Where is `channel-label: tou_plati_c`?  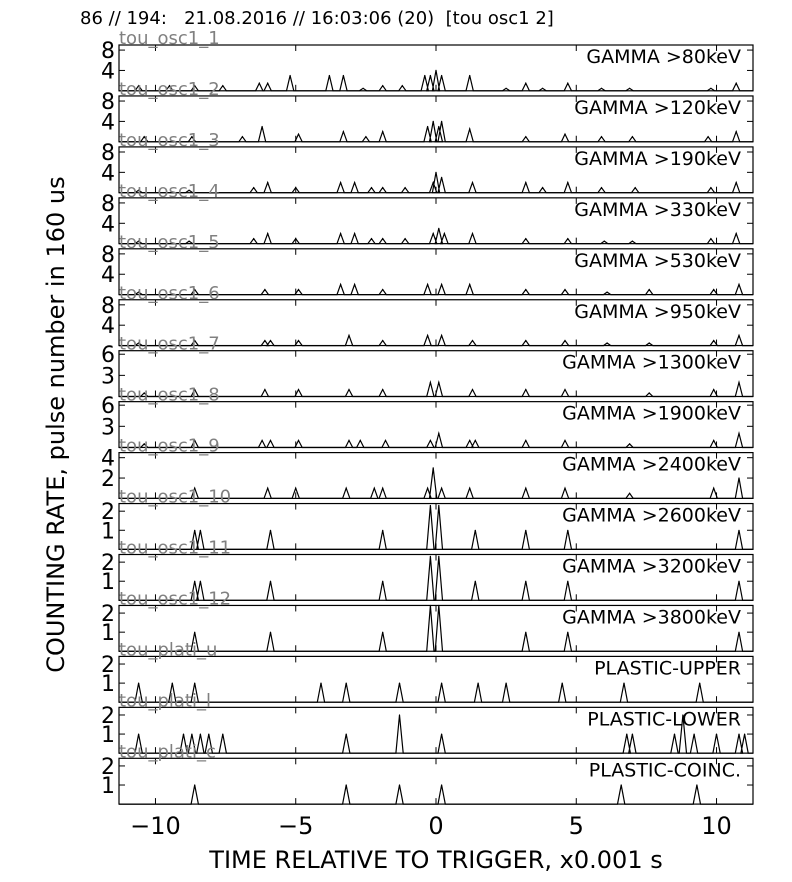 channel-label: tou_plati_c is located at coordinates (167, 751).